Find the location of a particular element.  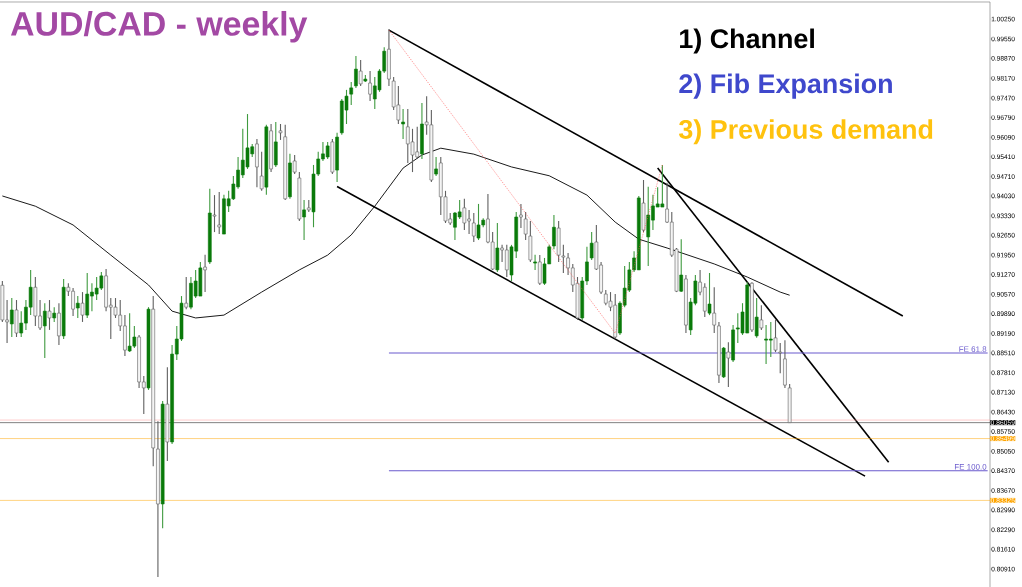

annotation: 1) Channel is located at coordinates (747, 41).